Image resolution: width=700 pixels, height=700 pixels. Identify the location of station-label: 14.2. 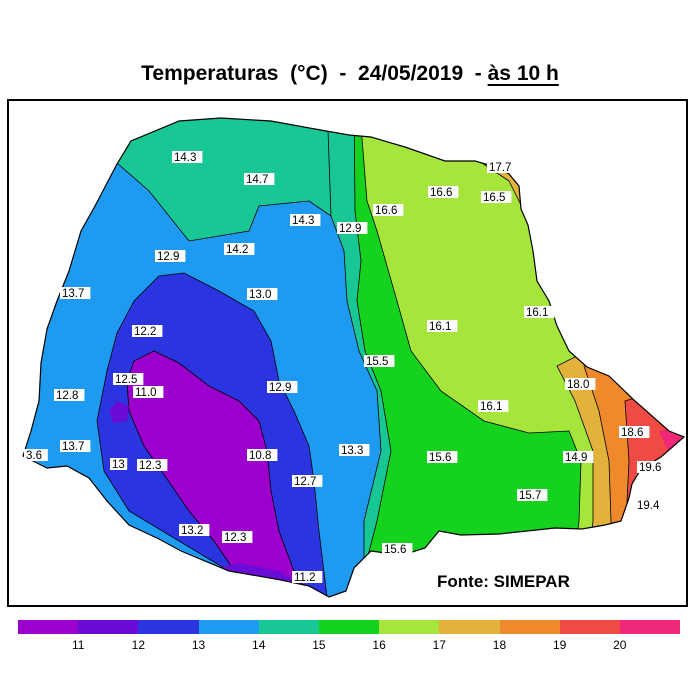
(239, 249).